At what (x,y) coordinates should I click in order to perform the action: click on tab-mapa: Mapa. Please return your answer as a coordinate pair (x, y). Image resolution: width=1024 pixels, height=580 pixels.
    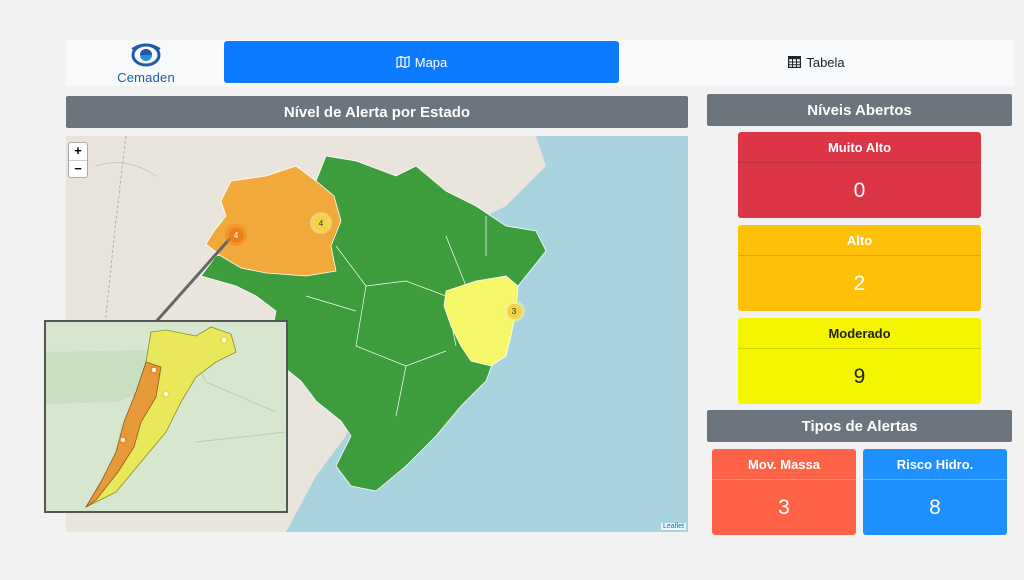
    Looking at the image, I should click on (421, 62).